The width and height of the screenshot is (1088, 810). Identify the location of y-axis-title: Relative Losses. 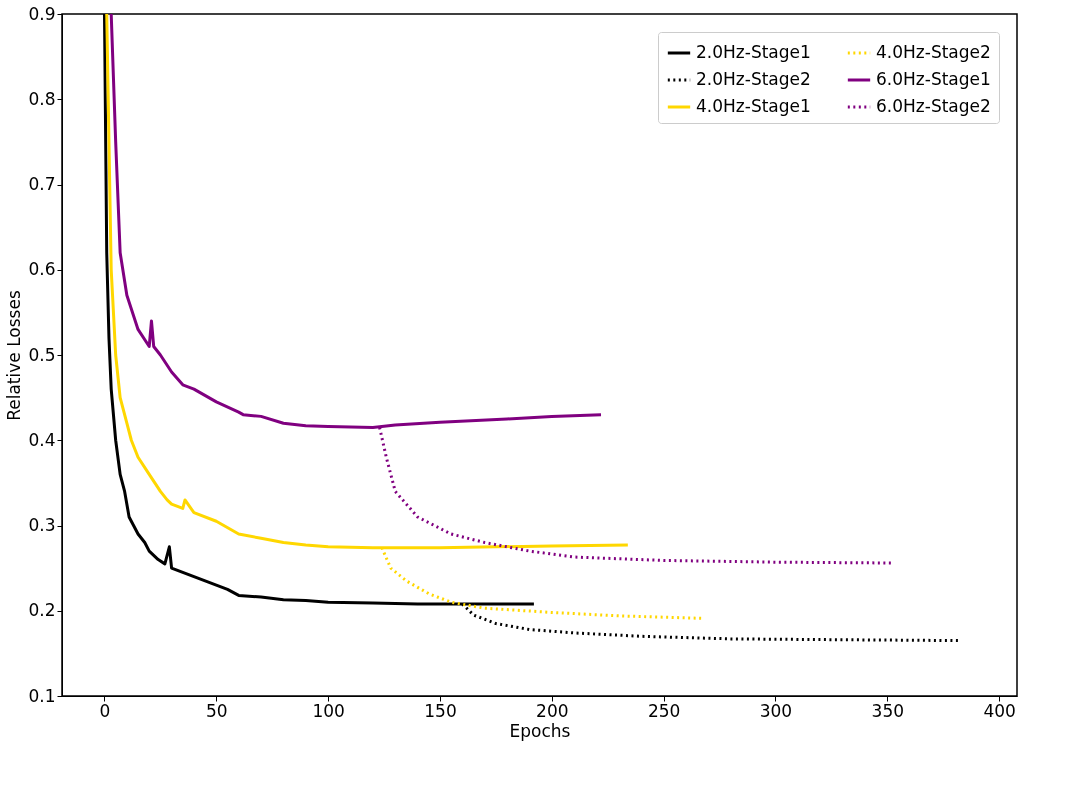
(14, 355).